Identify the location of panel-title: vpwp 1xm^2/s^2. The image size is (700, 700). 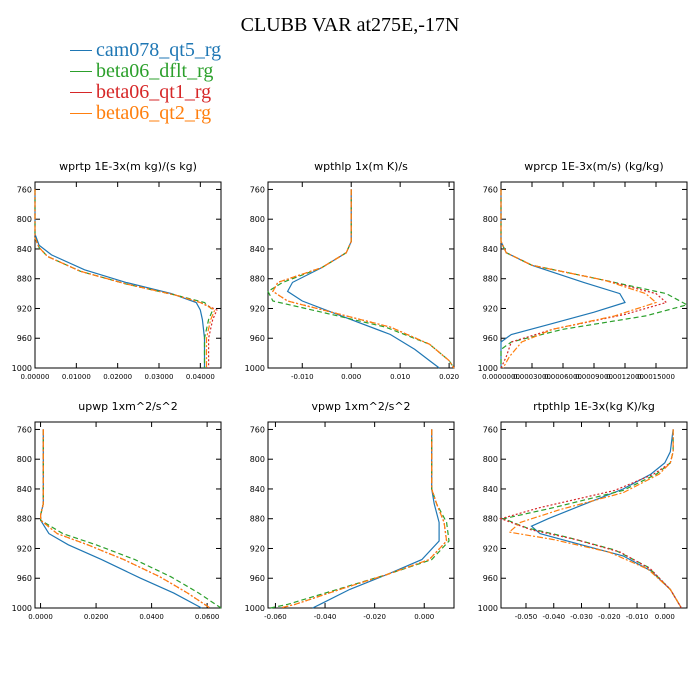
(360, 406).